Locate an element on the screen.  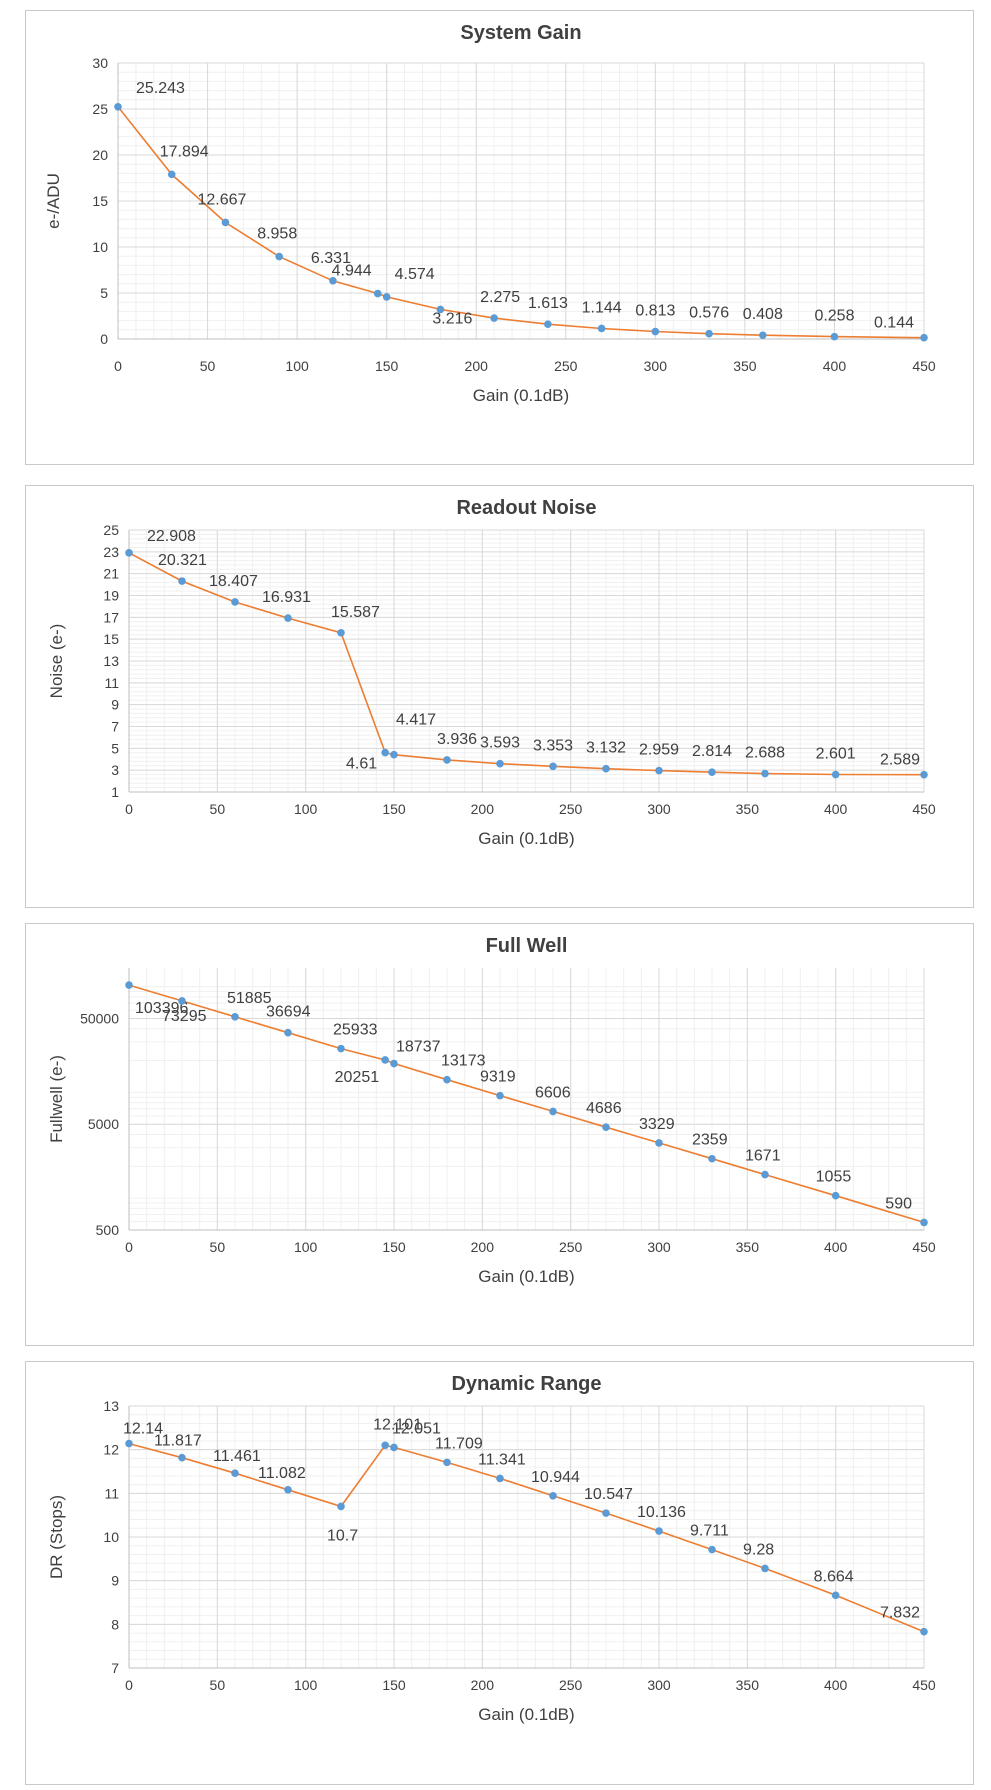
data-label: 2.275 is located at coordinates (500, 297).